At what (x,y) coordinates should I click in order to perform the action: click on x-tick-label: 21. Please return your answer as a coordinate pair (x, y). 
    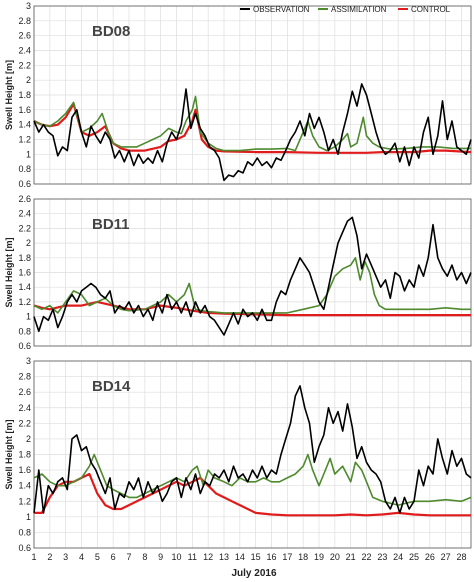
    Looking at the image, I should click on (351, 557).